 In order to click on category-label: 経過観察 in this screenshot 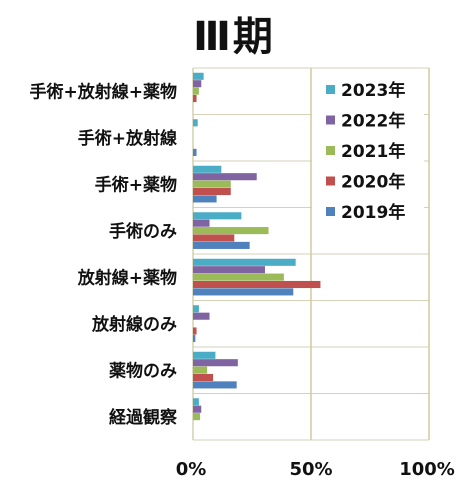, I will do `click(143, 417)`.